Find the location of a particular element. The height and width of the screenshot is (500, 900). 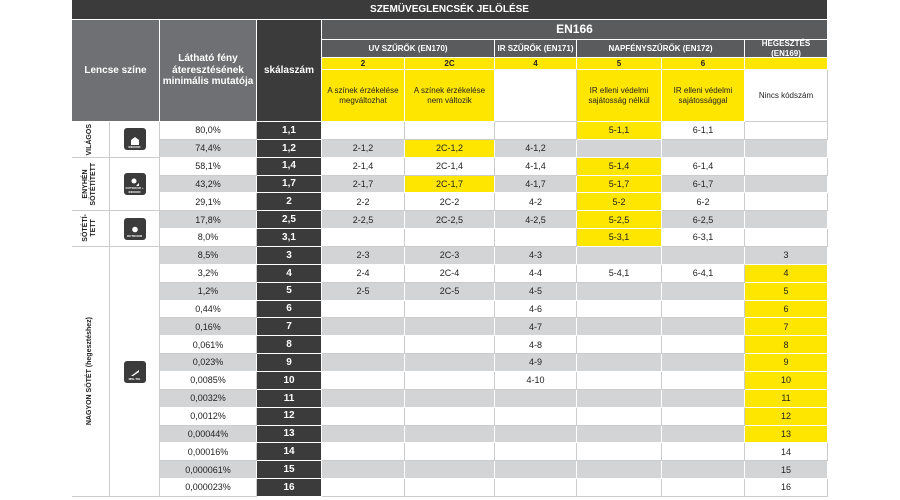

scale-number: 11 is located at coordinates (289, 398).